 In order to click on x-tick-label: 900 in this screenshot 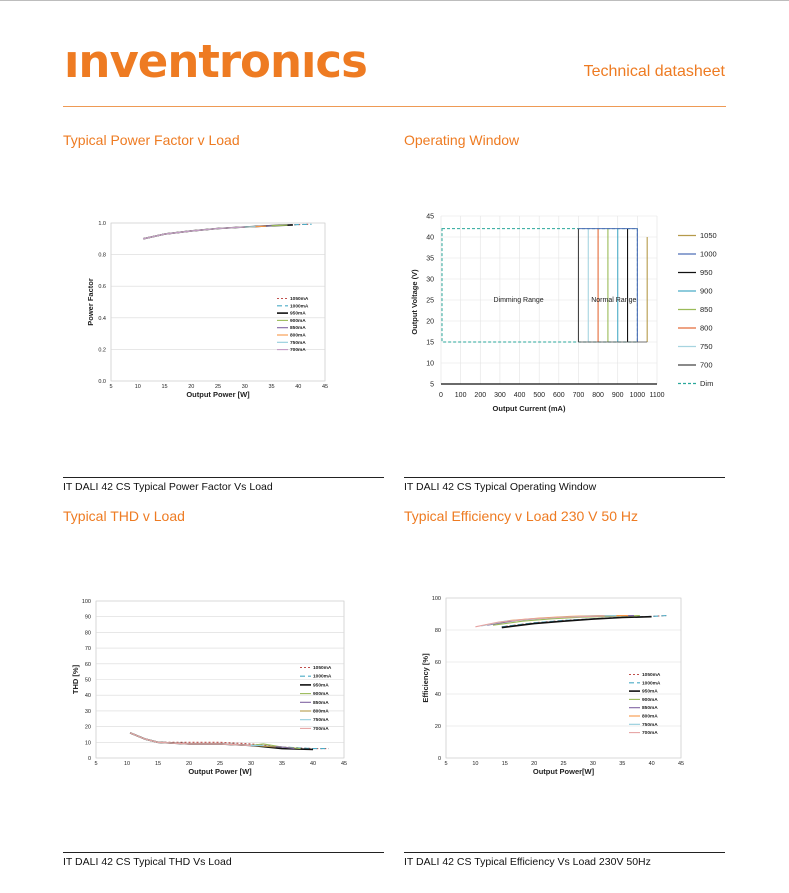, I will do `click(618, 395)`.